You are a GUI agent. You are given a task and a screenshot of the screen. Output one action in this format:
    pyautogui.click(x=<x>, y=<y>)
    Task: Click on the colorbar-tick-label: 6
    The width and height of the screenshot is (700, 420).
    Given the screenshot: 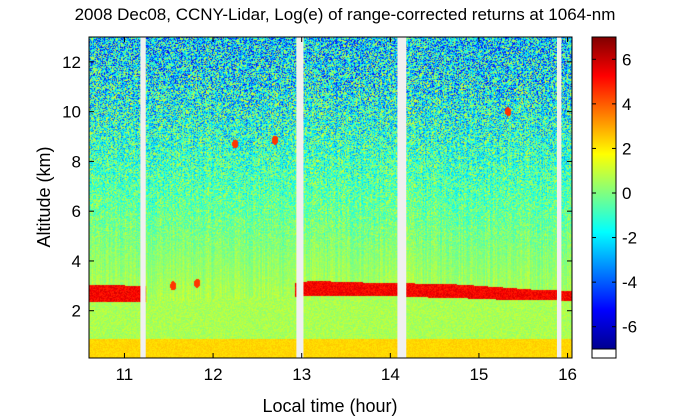 What is the action you would take?
    pyautogui.click(x=626, y=59)
    